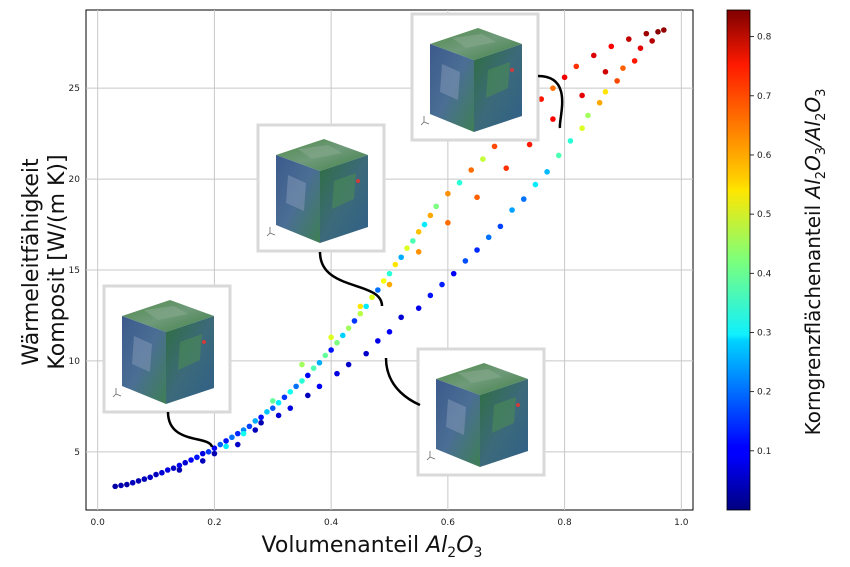  Describe the element at coordinates (74, 89) in the screenshot. I see `y-tick-label: 25` at that location.